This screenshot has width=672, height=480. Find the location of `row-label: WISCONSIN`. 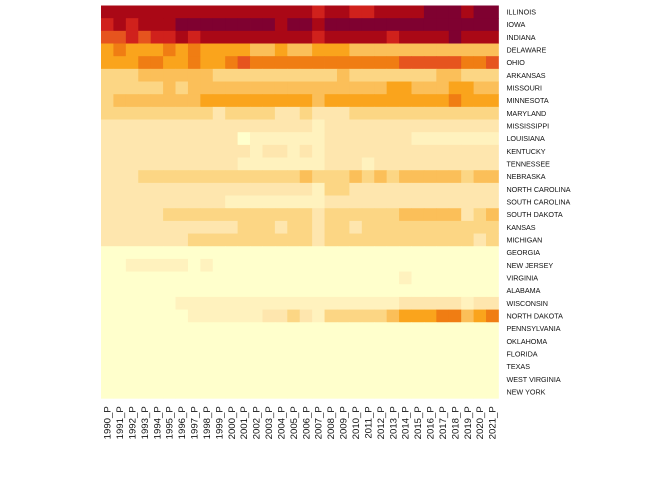

row-label: WISCONSIN is located at coordinates (527, 303).